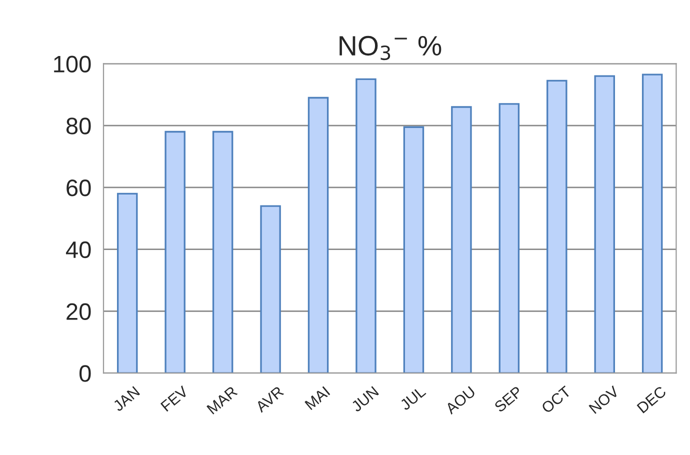 Image resolution: width=690 pixels, height=455 pixels. Describe the element at coordinates (365, 399) in the screenshot. I see `x-tick-label: JUN` at that location.